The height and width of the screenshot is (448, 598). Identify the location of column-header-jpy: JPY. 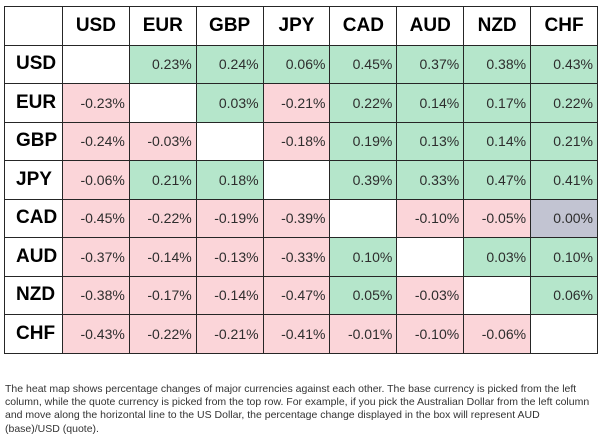
(296, 26).